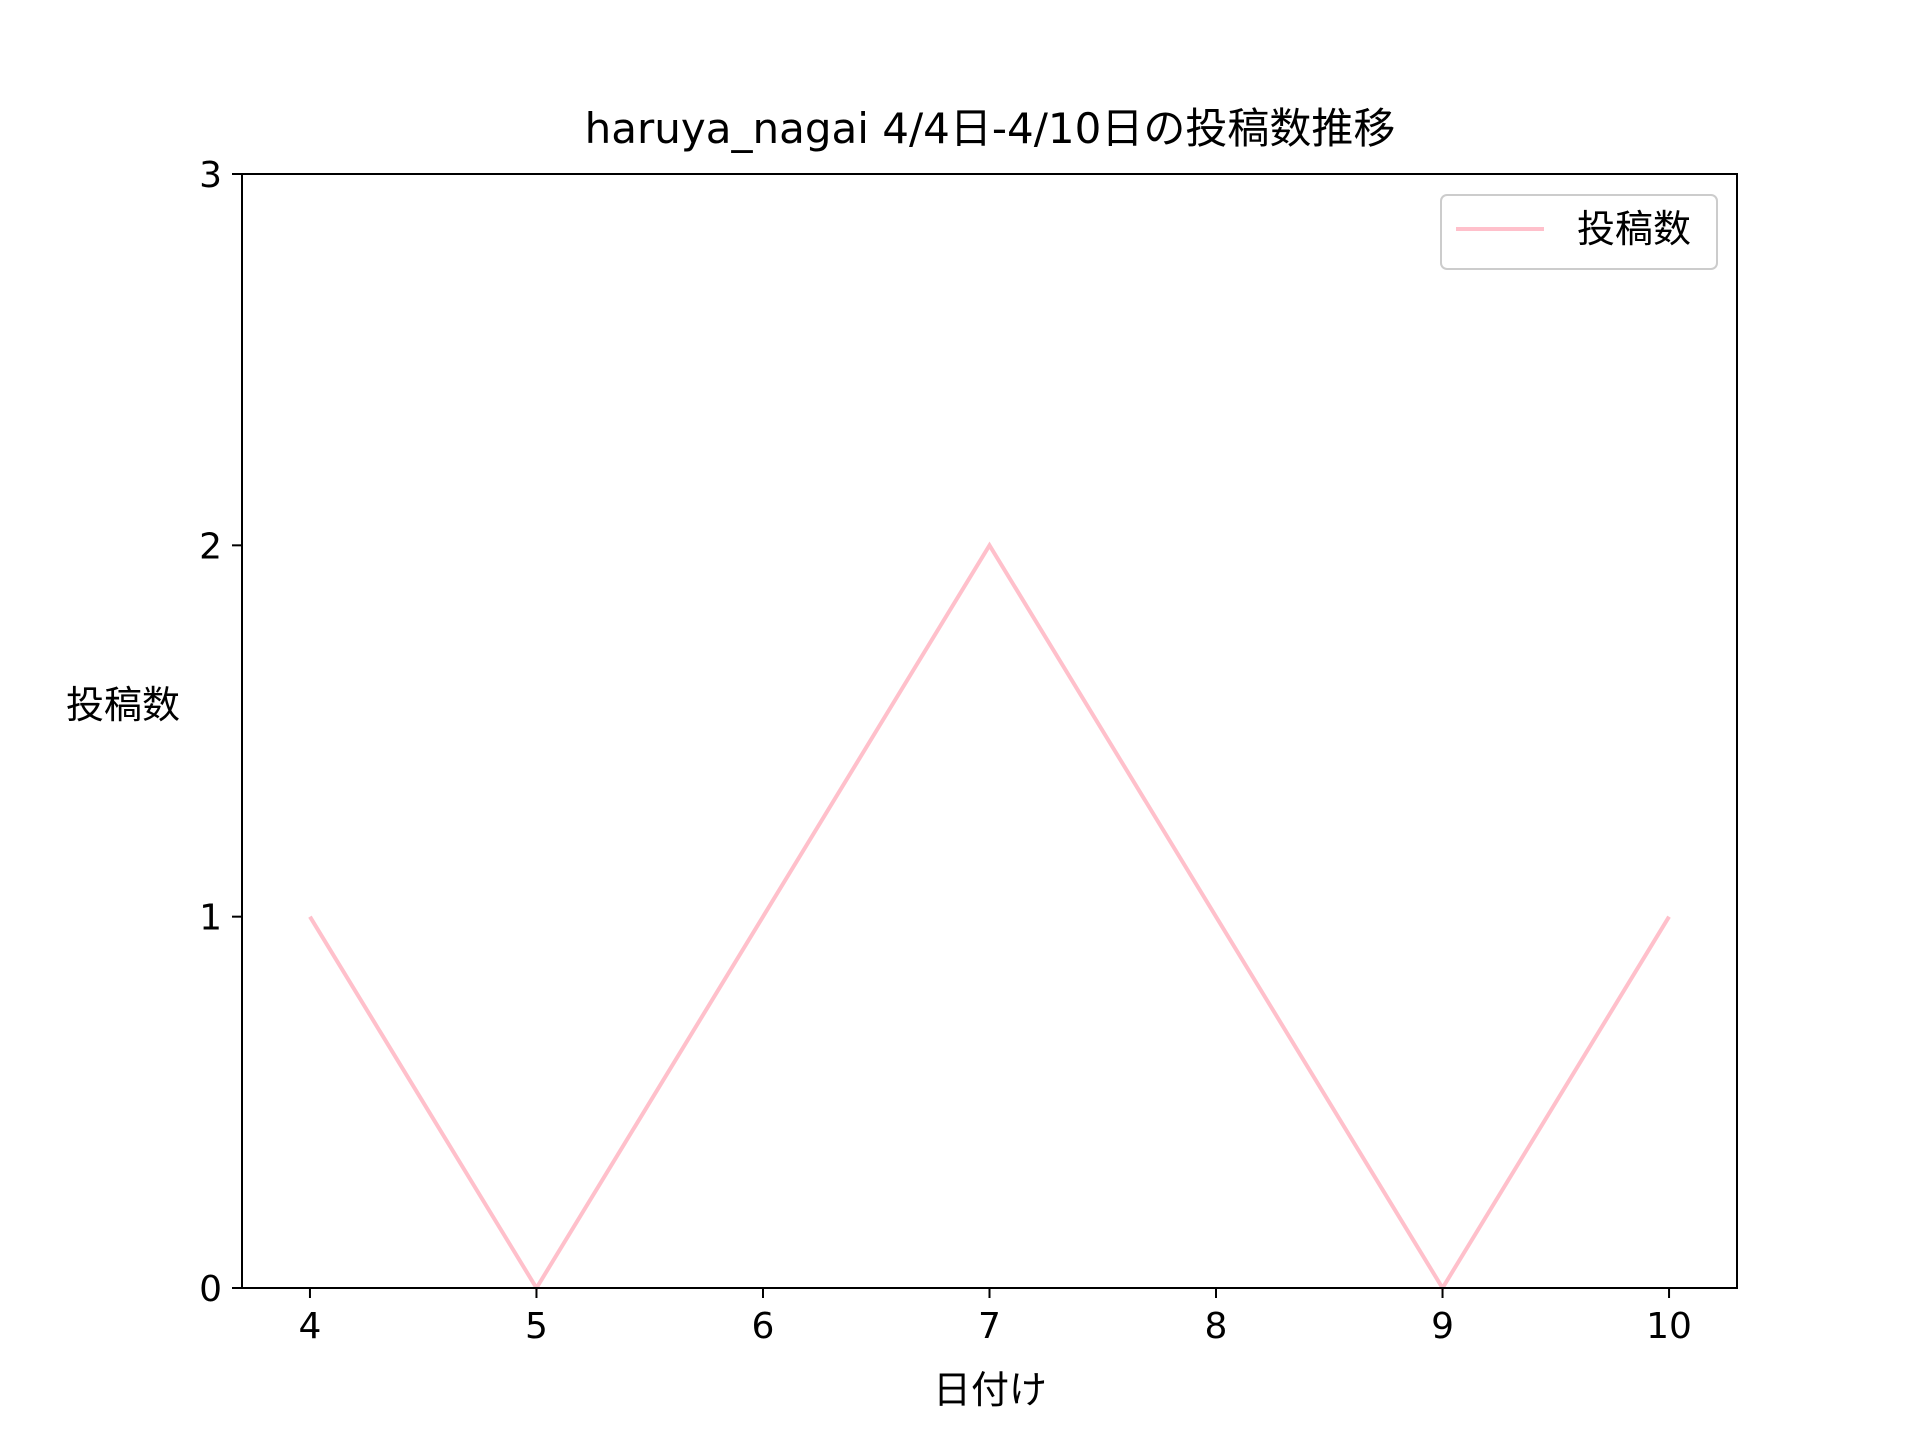 Image resolution: width=1920 pixels, height=1440 pixels. I want to click on x-tick-label: 5, so click(536, 1326).